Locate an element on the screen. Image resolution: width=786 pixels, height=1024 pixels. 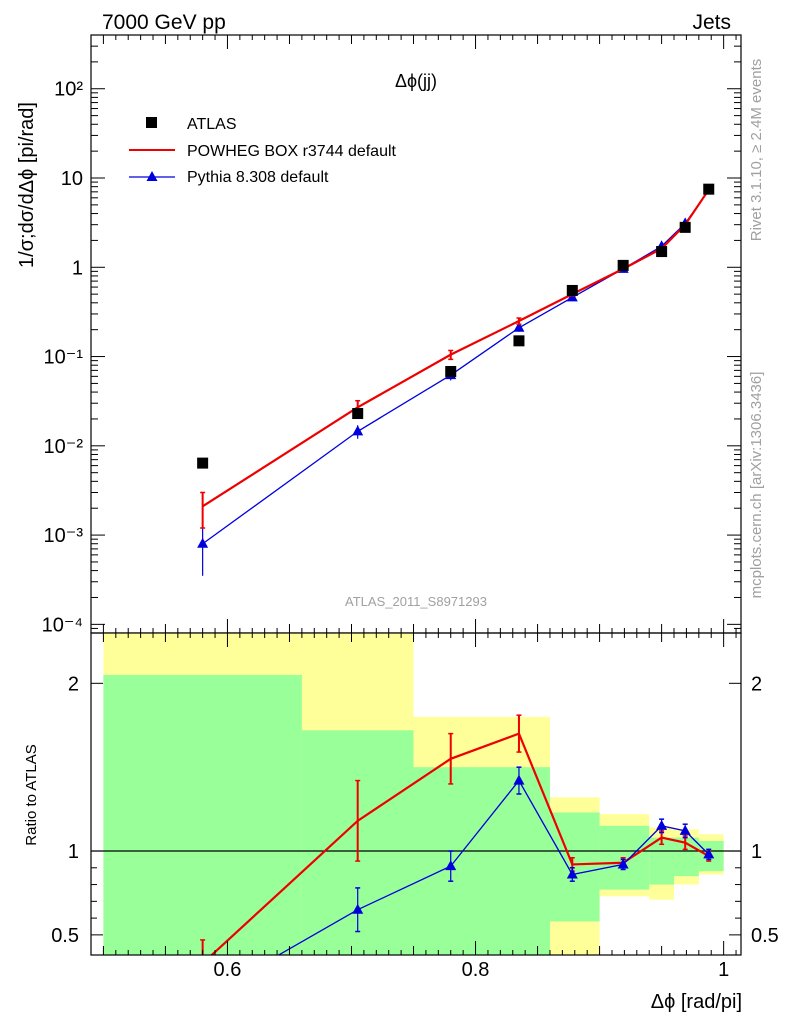
legend-atlas-label: ATLAS is located at coordinates (212, 124).